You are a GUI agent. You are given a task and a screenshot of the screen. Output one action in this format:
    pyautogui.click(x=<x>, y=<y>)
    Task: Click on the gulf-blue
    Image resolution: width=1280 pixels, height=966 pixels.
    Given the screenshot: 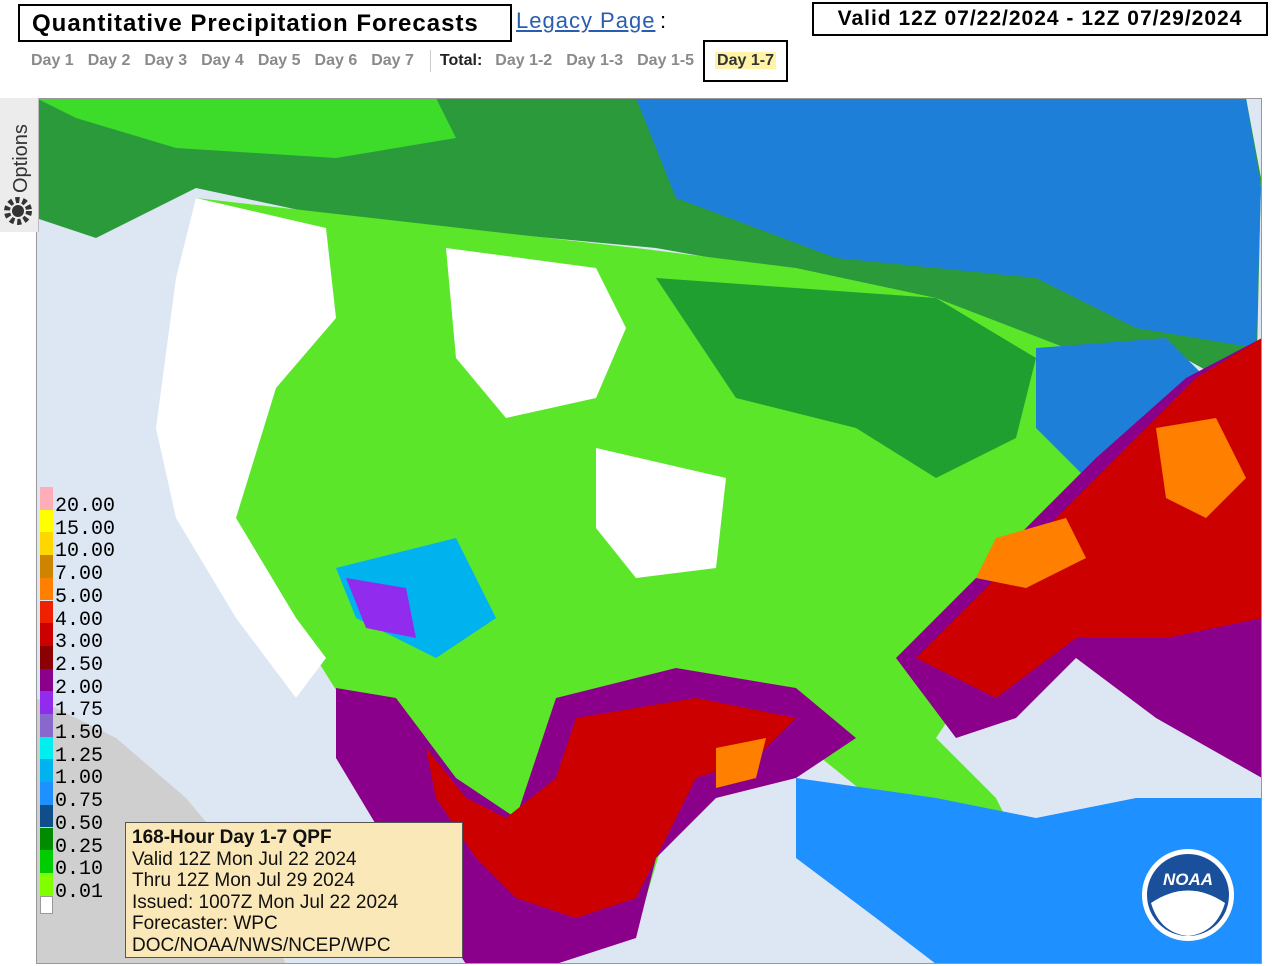 What is the action you would take?
    pyautogui.click(x=1029, y=871)
    